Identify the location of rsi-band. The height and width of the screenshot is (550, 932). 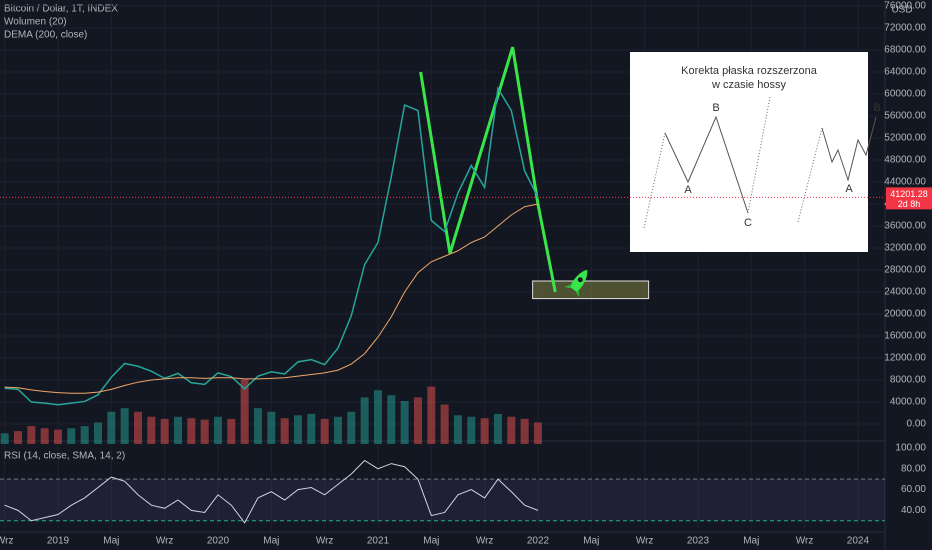
(442, 500).